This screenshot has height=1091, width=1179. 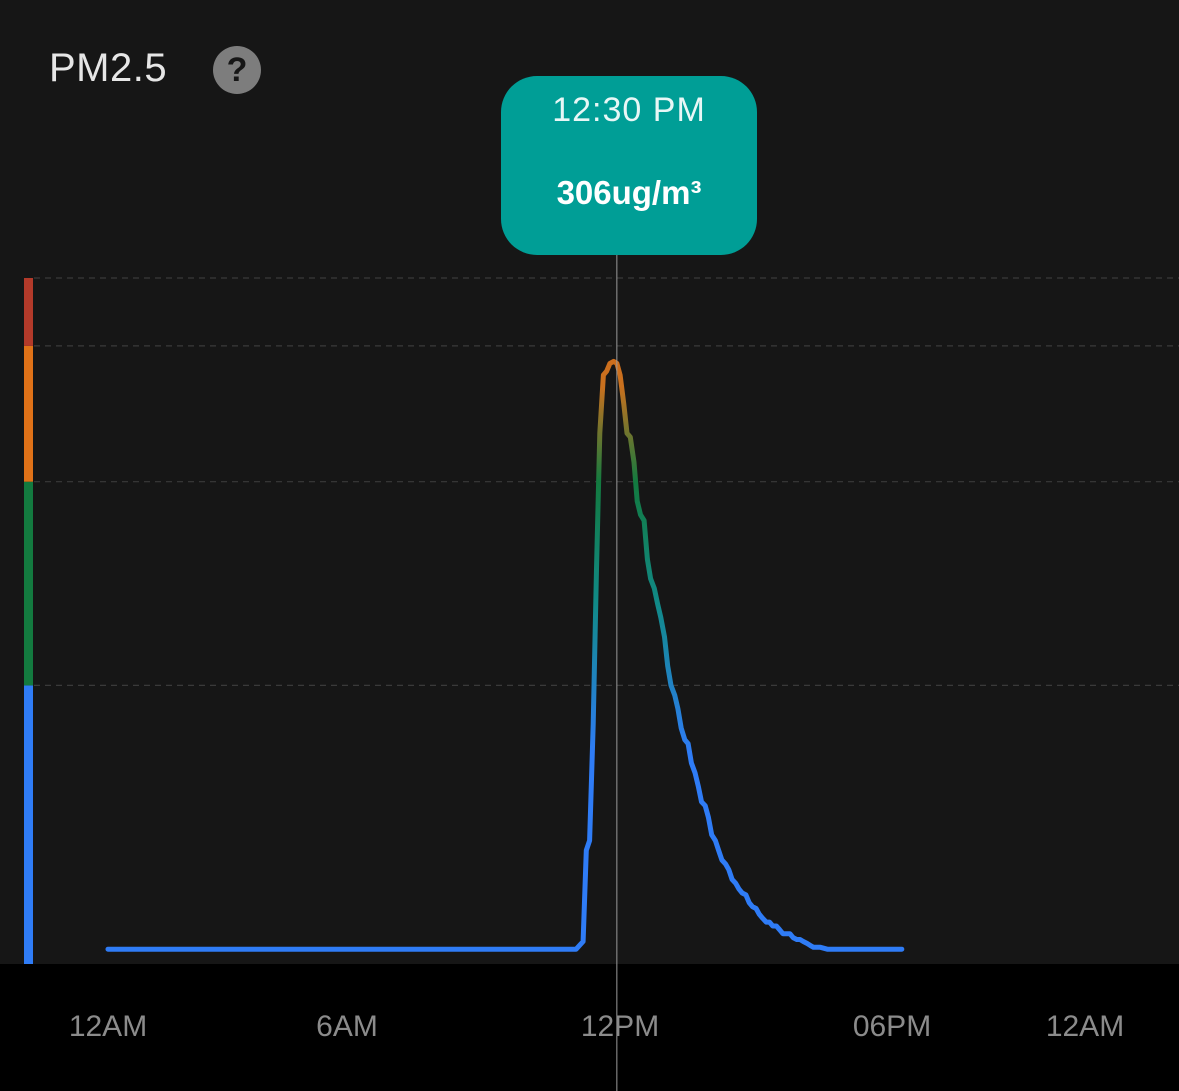 I want to click on value-tooltip: 12:30 PM 306ug/m³, so click(x=629, y=165).